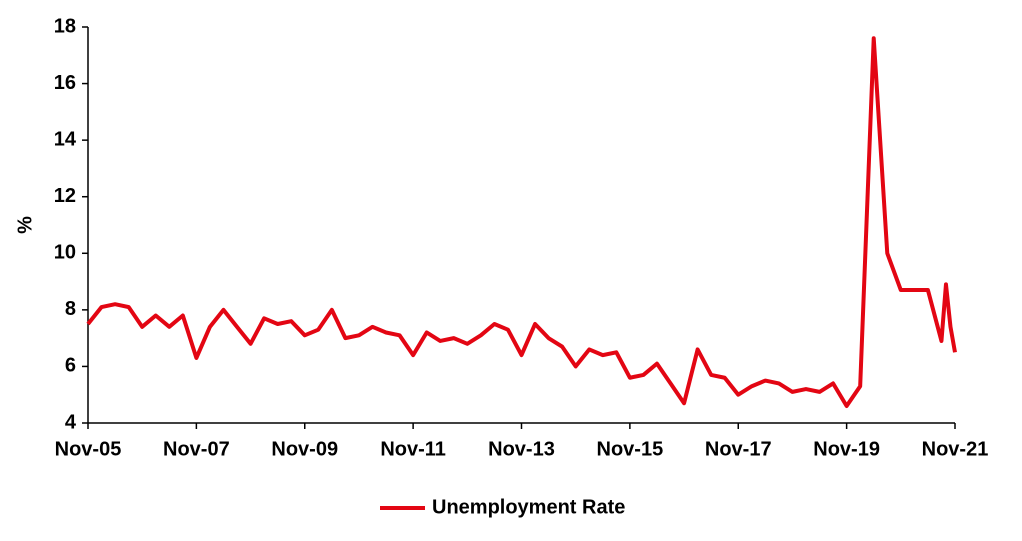 The height and width of the screenshot is (541, 1022). I want to click on y-tick-label: 8, so click(70, 309).